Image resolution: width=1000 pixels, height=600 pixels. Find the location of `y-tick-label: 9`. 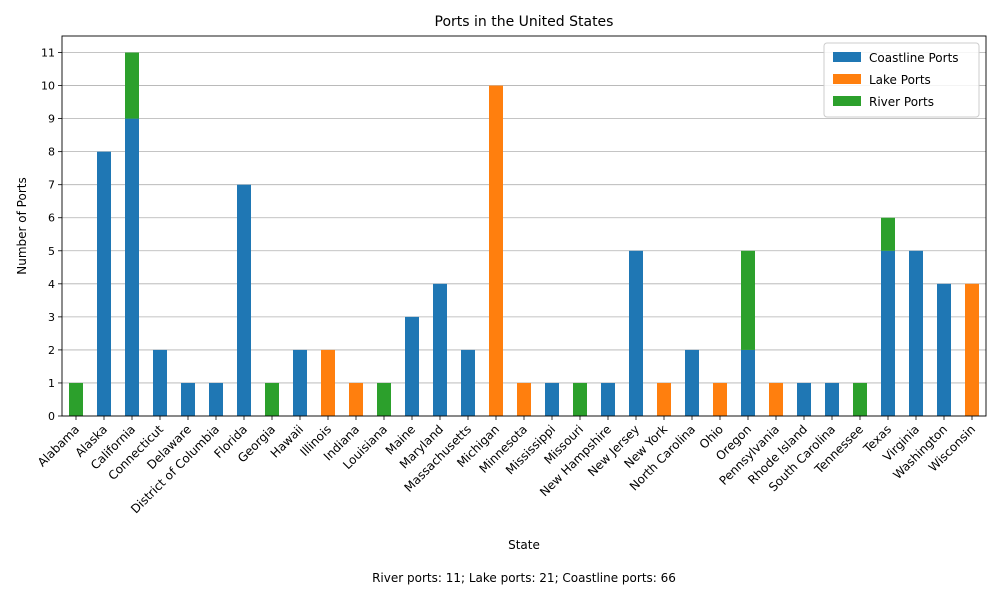

y-tick-label: 9 is located at coordinates (51, 119).